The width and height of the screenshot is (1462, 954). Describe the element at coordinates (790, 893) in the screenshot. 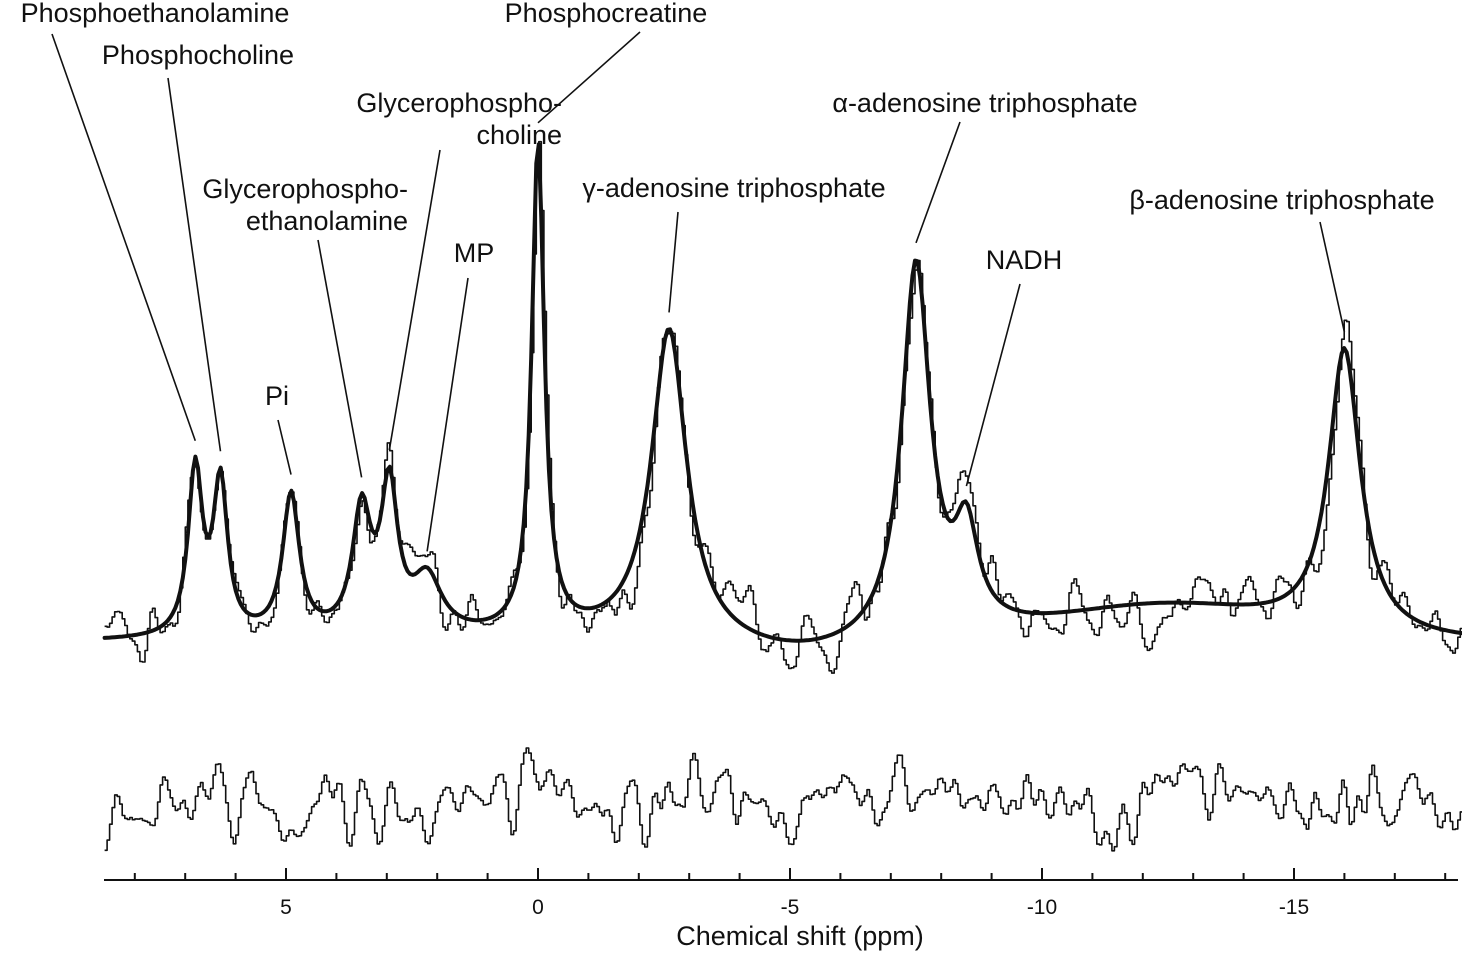

I see `x-axis-ticks: 5 0 -5 -10 -15` at that location.